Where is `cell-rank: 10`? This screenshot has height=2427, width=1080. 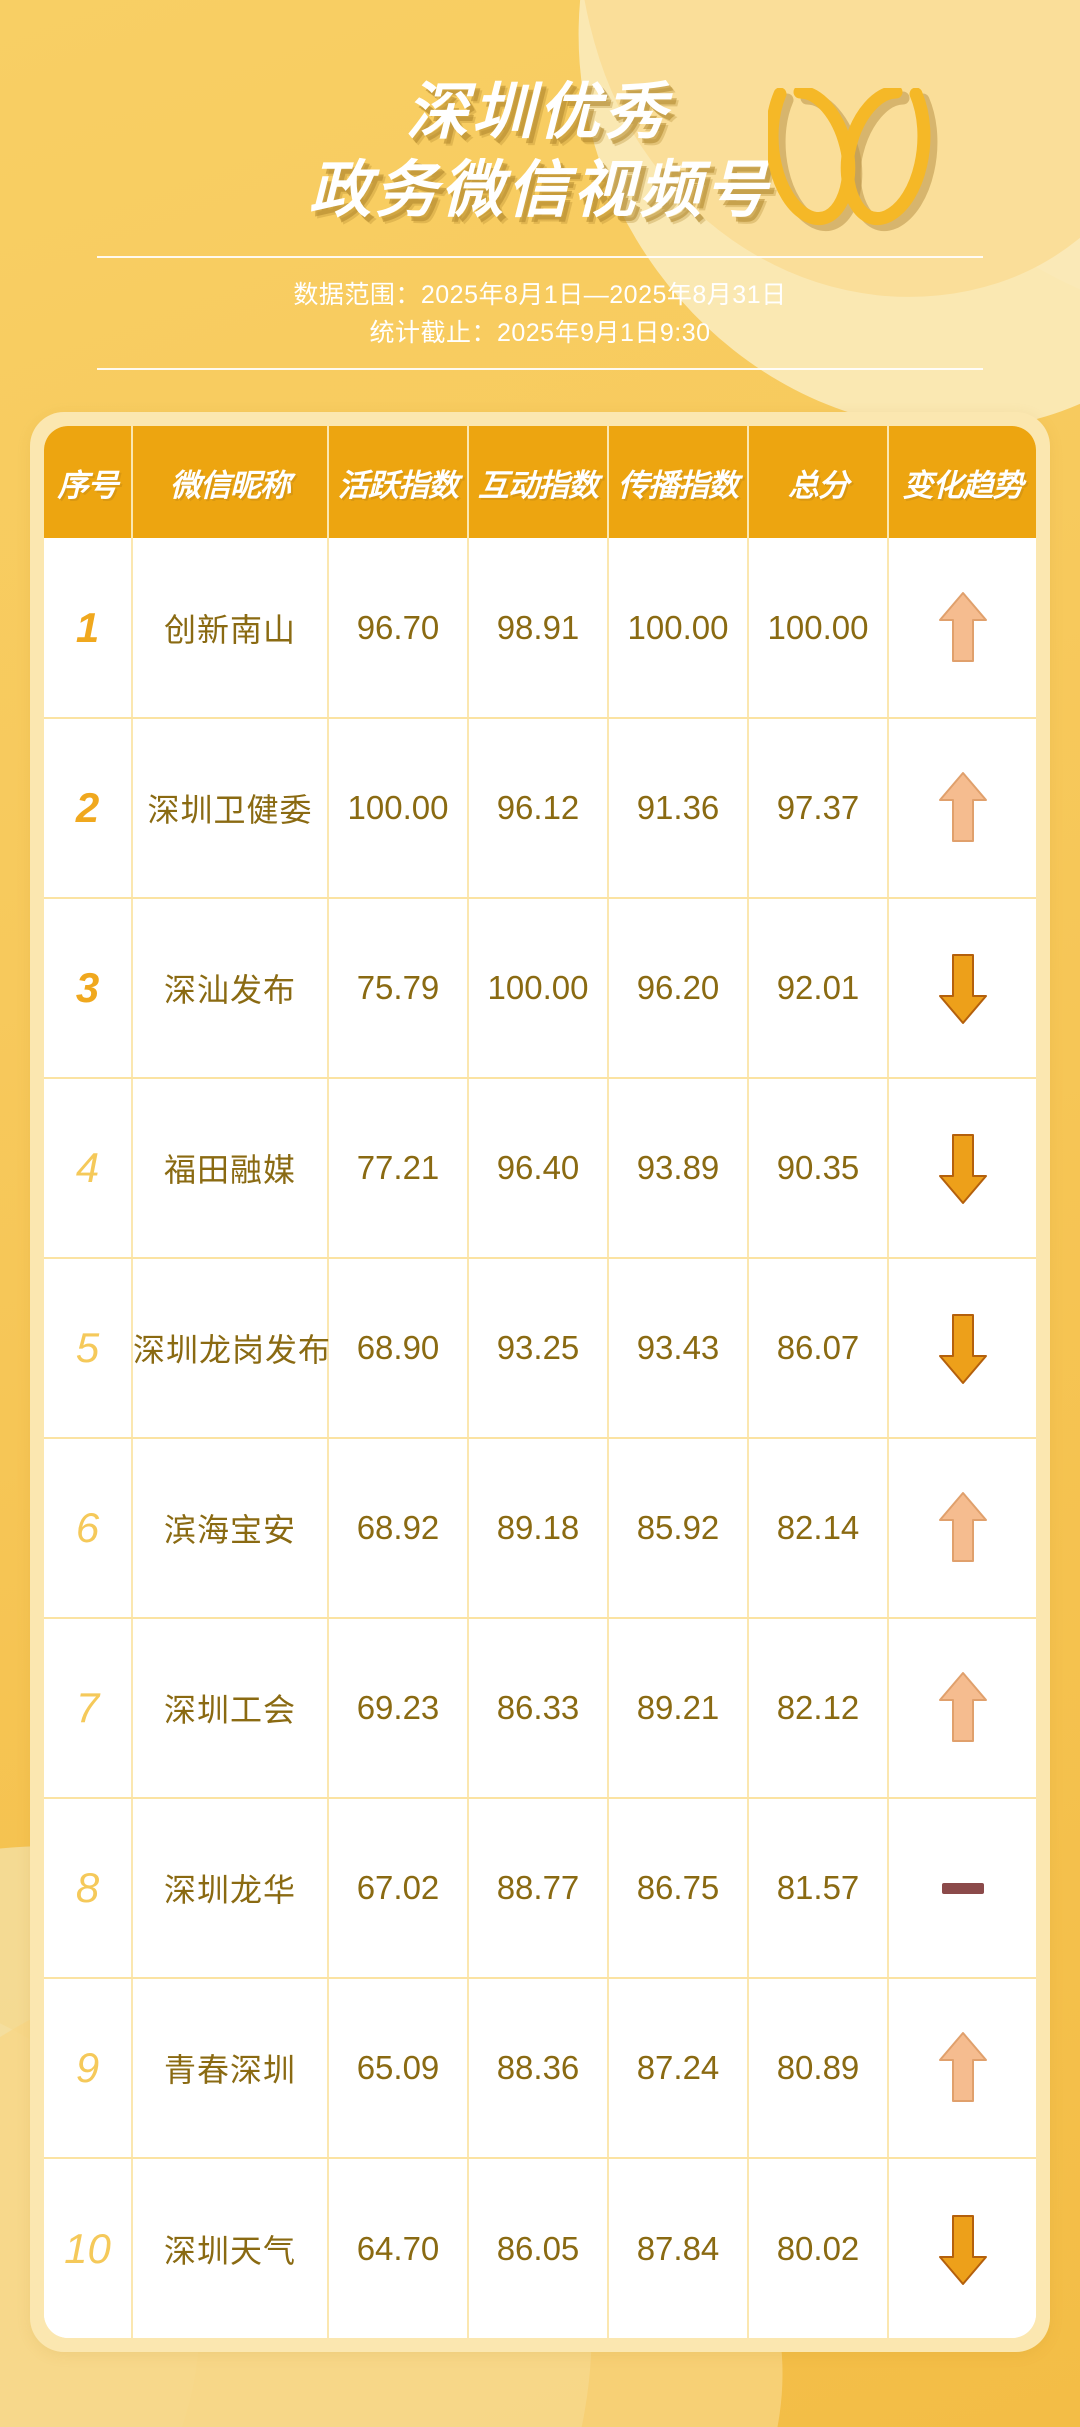
cell-rank: 10 is located at coordinates (87, 2248).